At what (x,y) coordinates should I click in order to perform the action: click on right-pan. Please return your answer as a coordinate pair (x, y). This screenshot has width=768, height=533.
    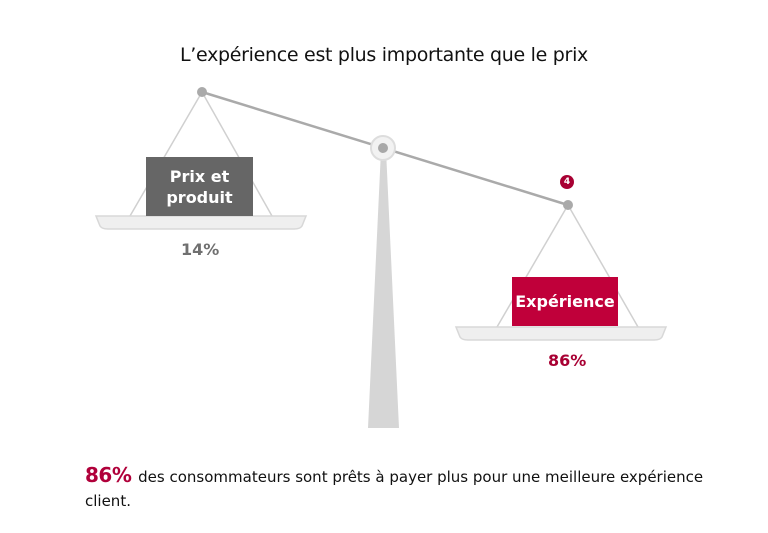
    Looking at the image, I should click on (561, 333).